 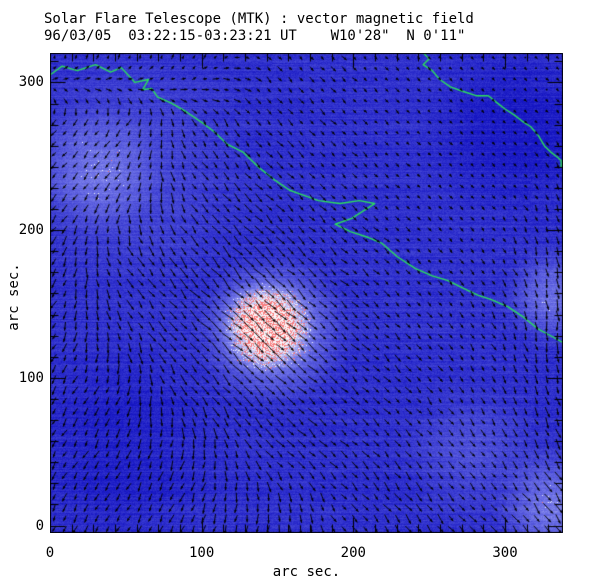 What do you see at coordinates (39, 525) in the screenshot?
I see `y-tick-label: 0` at bounding box center [39, 525].